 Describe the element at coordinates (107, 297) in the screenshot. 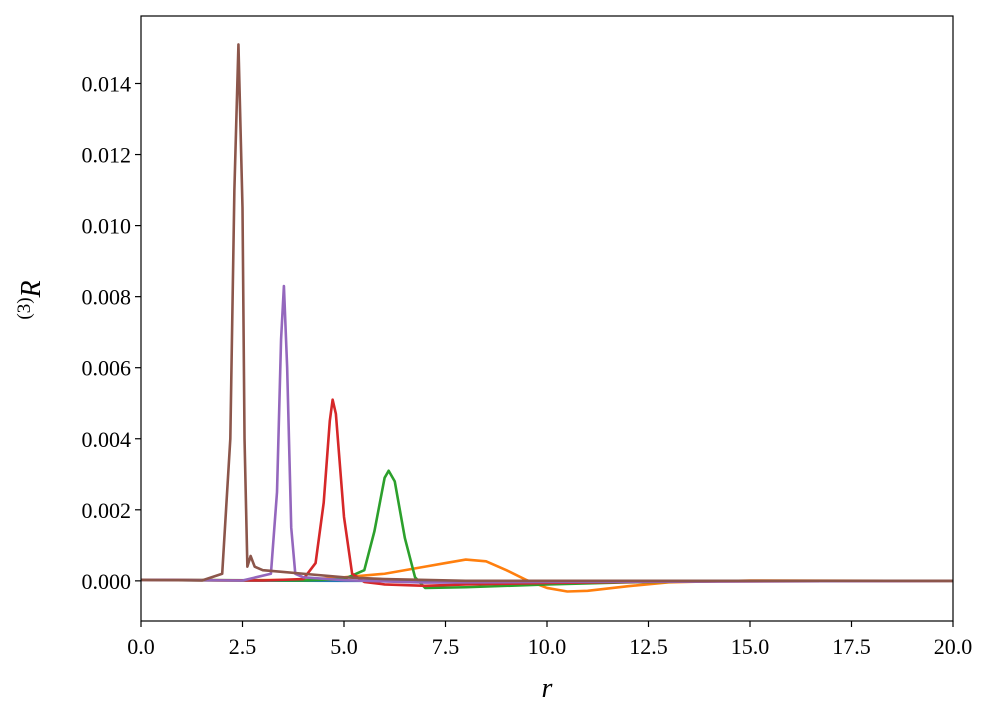

I see `y-tick-label: 0.008` at that location.